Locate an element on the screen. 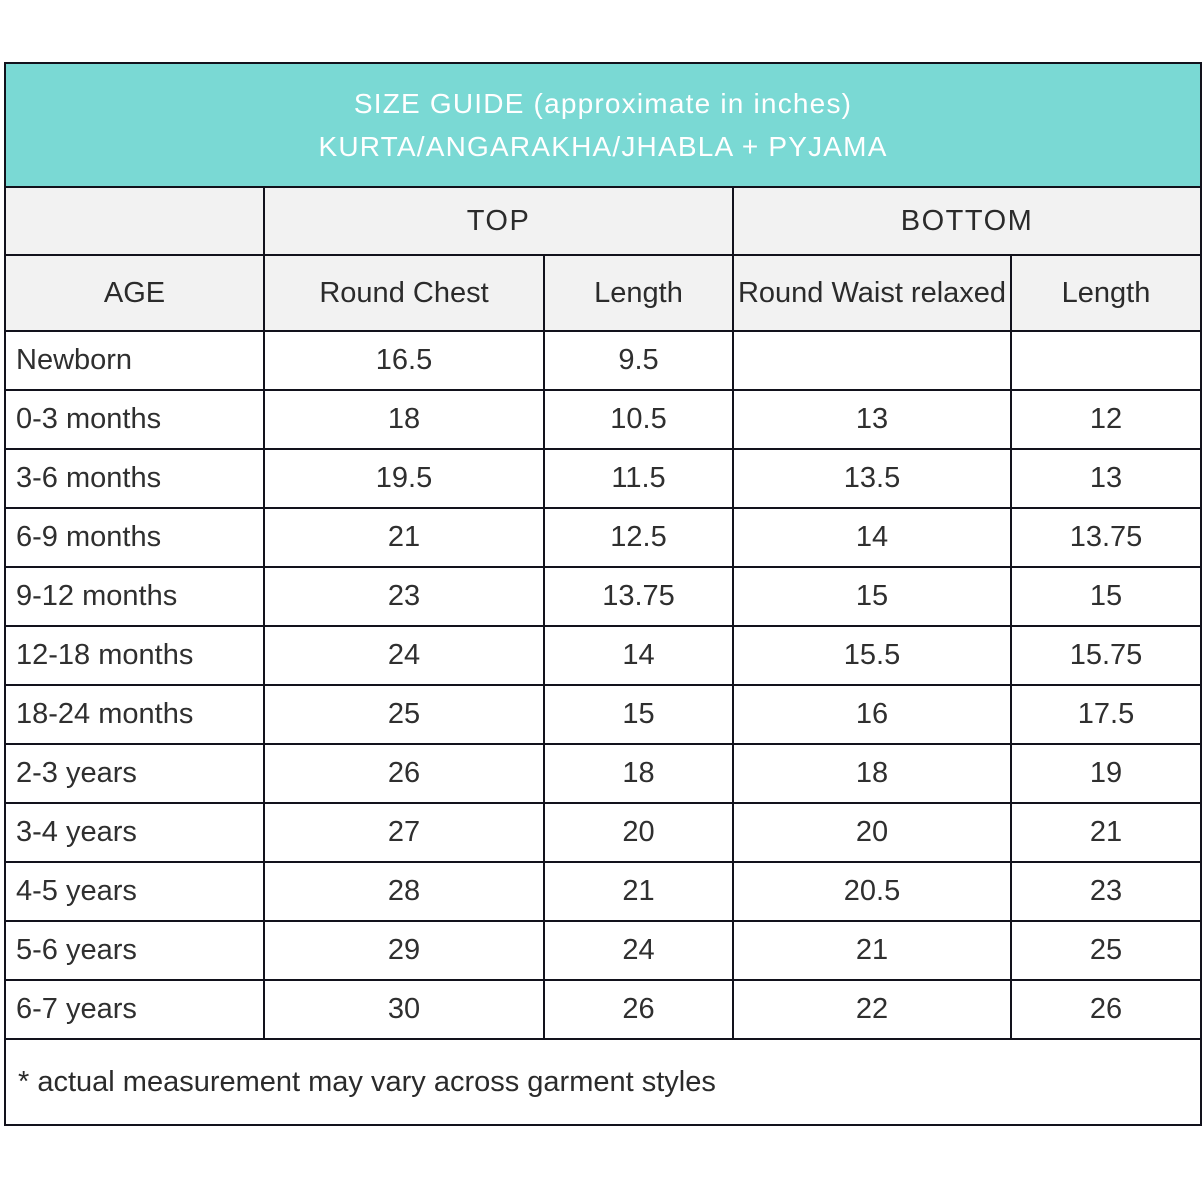 Image resolution: width=1204 pixels, height=1204 pixels. top-round-chest-cell: 23 is located at coordinates (404, 596).